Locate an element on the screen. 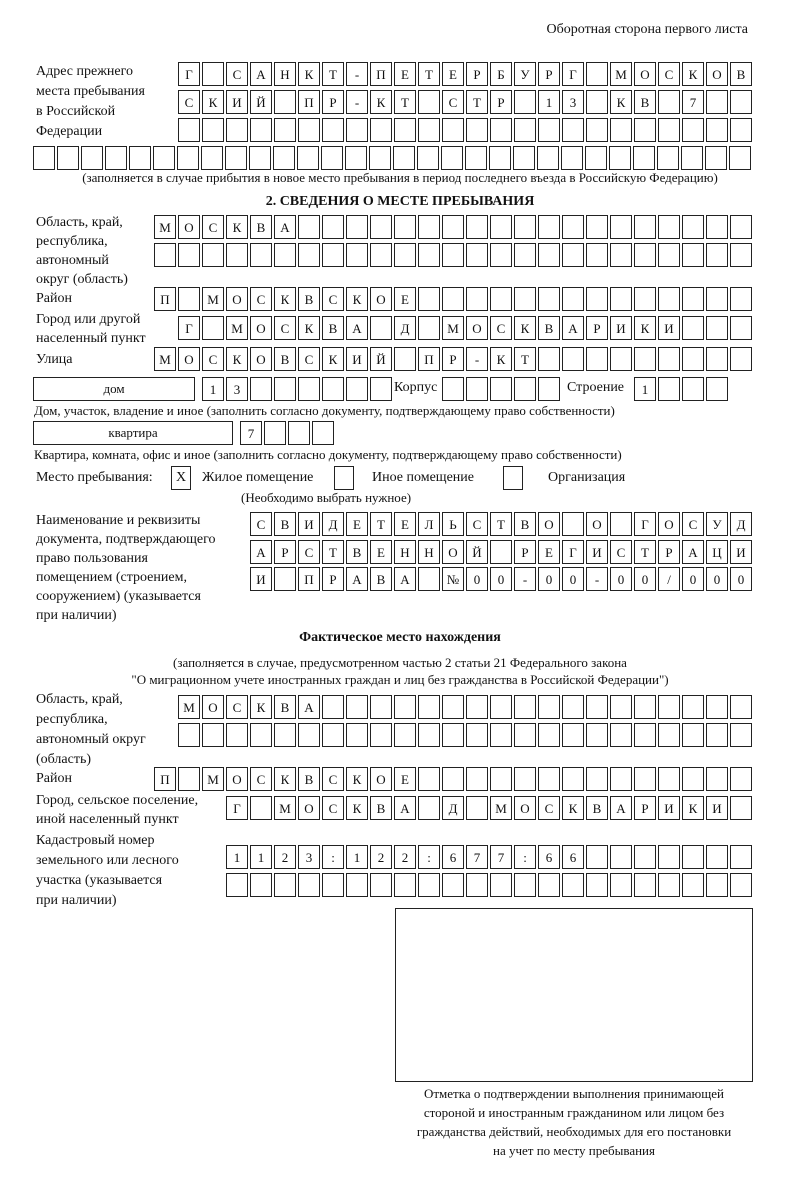  char-cell: Й is located at coordinates (261, 102).